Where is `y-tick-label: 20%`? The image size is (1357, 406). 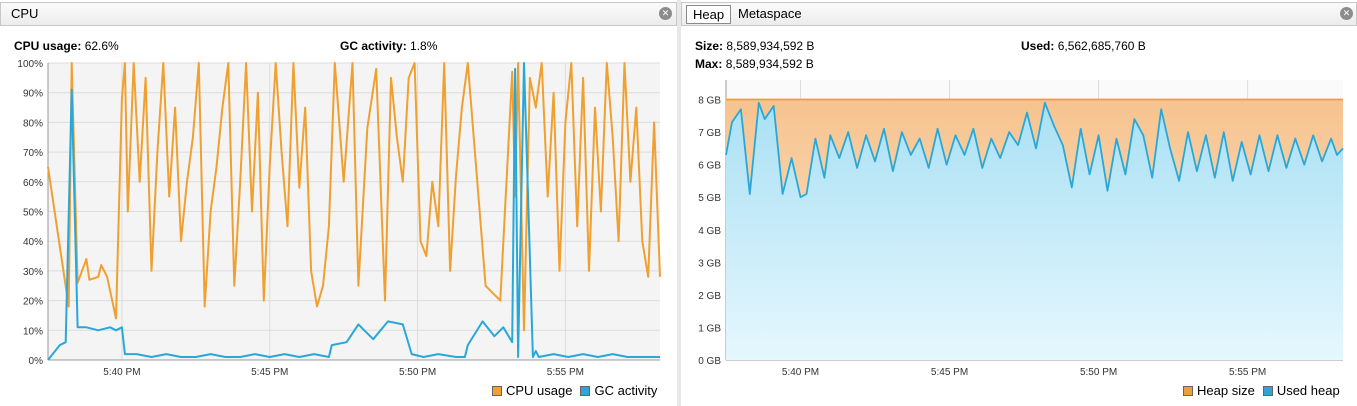 y-tick-label: 20% is located at coordinates (33, 302).